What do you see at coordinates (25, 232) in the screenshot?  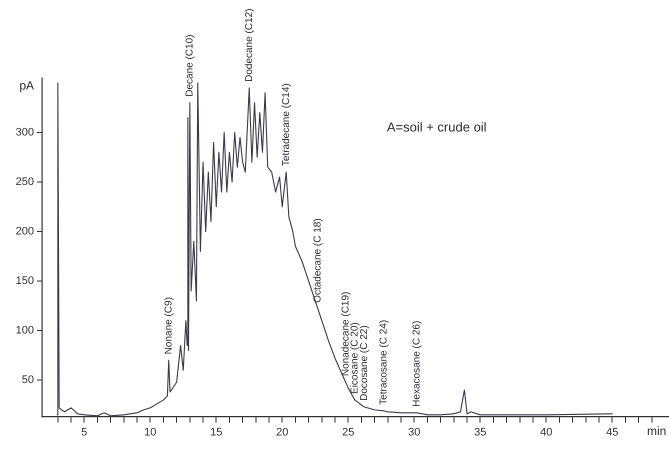 I see `y-tick-label: 200` at bounding box center [25, 232].